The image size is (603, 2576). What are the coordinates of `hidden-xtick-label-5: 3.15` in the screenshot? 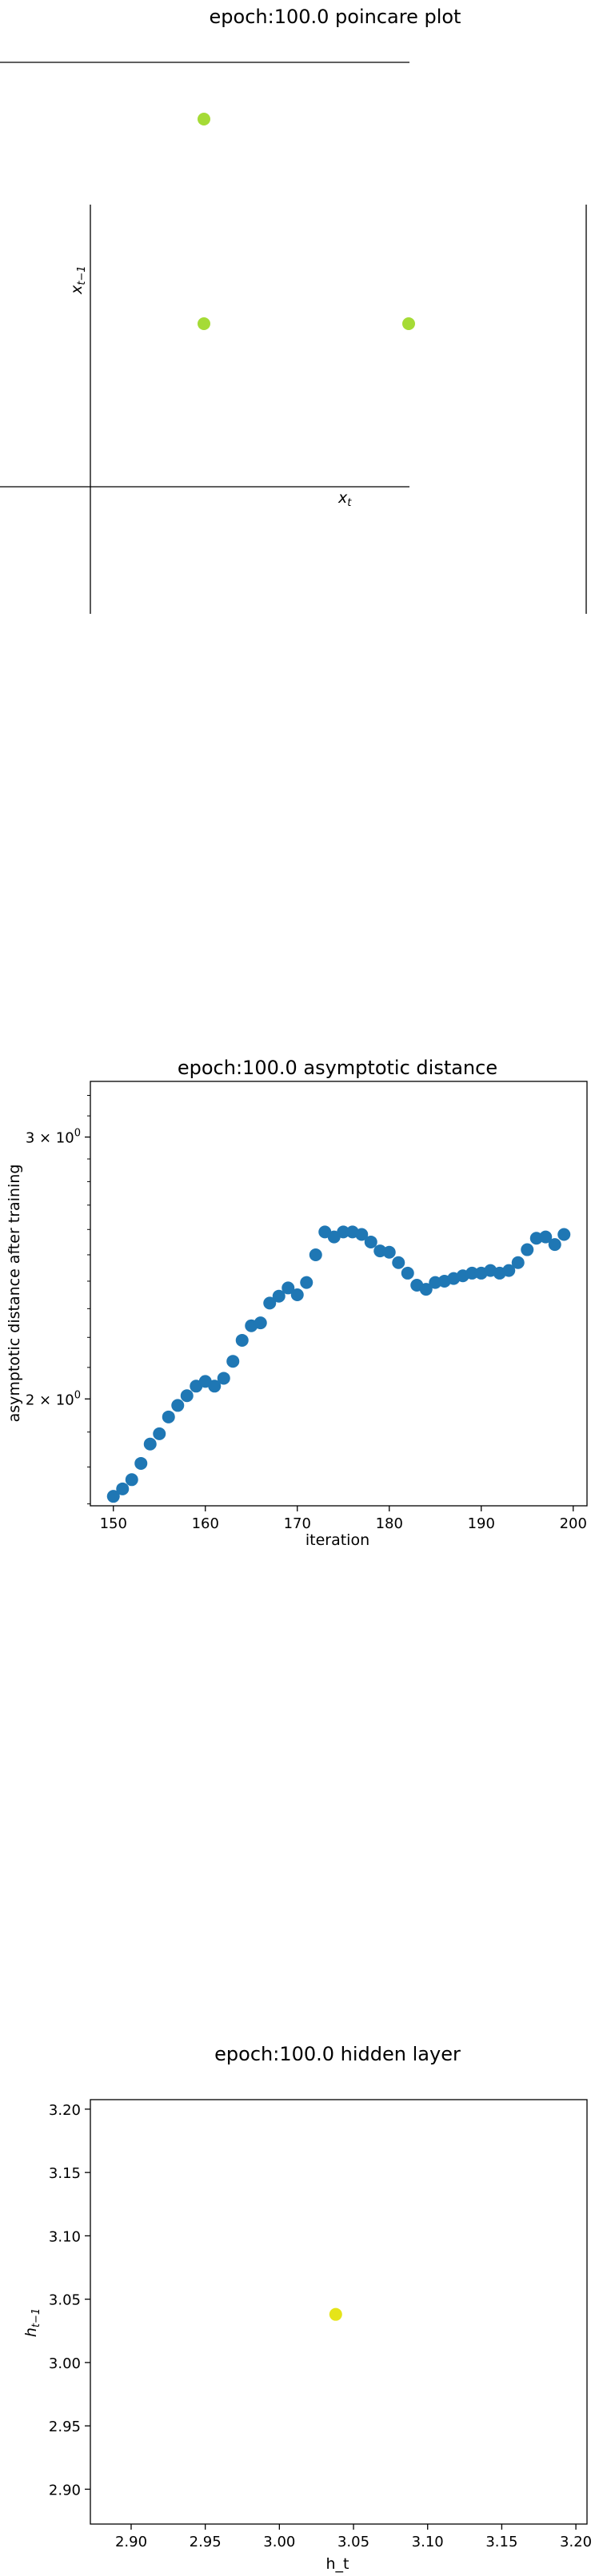 It's located at (501, 2542).